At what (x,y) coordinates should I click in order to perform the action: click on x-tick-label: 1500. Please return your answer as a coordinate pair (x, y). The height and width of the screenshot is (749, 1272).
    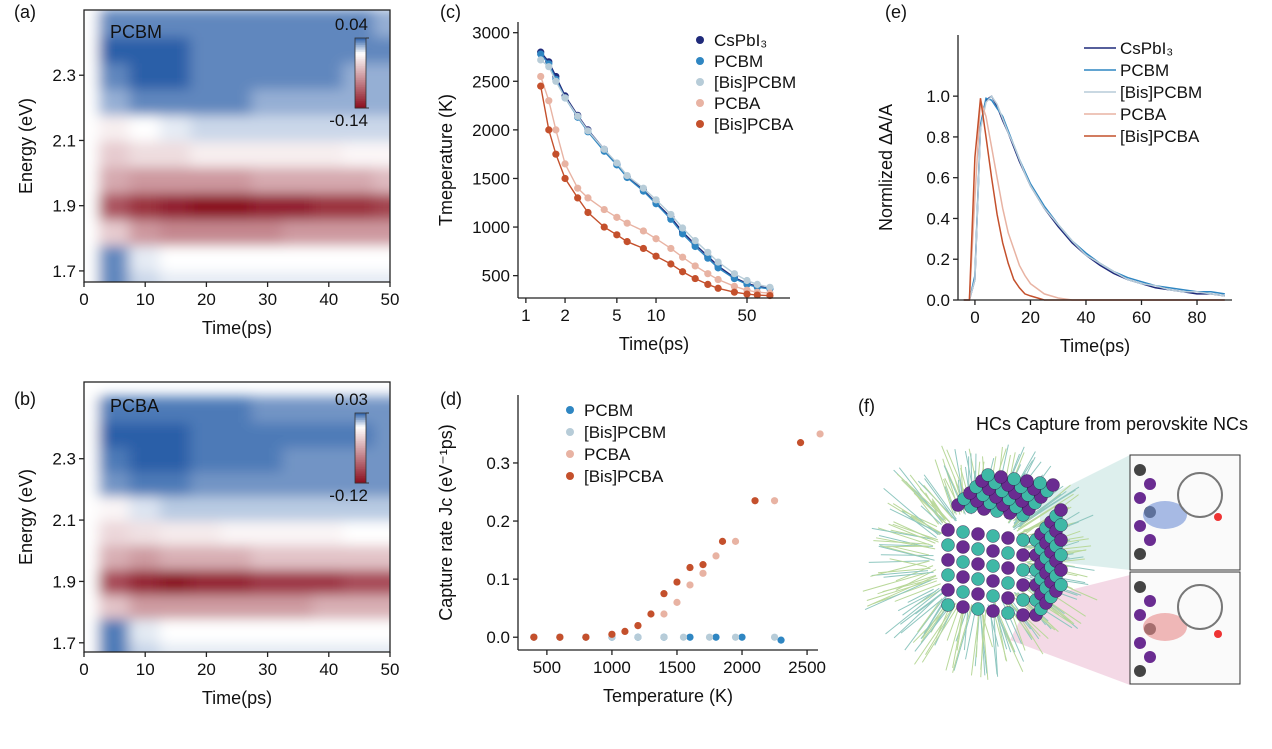
    Looking at the image, I should click on (677, 667).